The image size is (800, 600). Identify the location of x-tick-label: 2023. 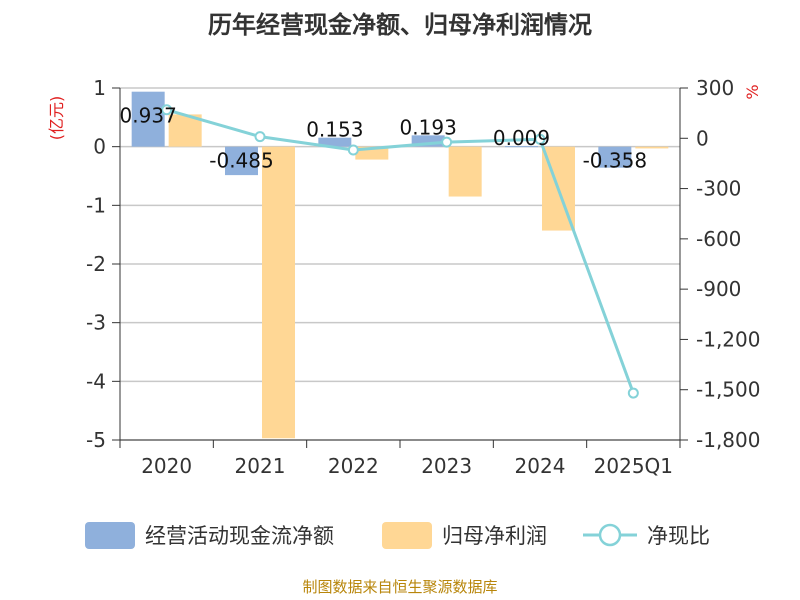
(446, 466).